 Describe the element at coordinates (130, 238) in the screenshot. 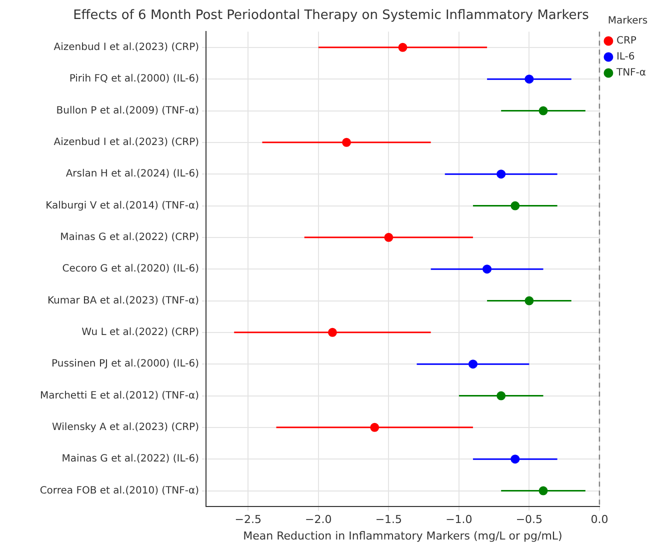

I see `y-tick-label: Mainas G et al.(2022) (CRP)` at that location.